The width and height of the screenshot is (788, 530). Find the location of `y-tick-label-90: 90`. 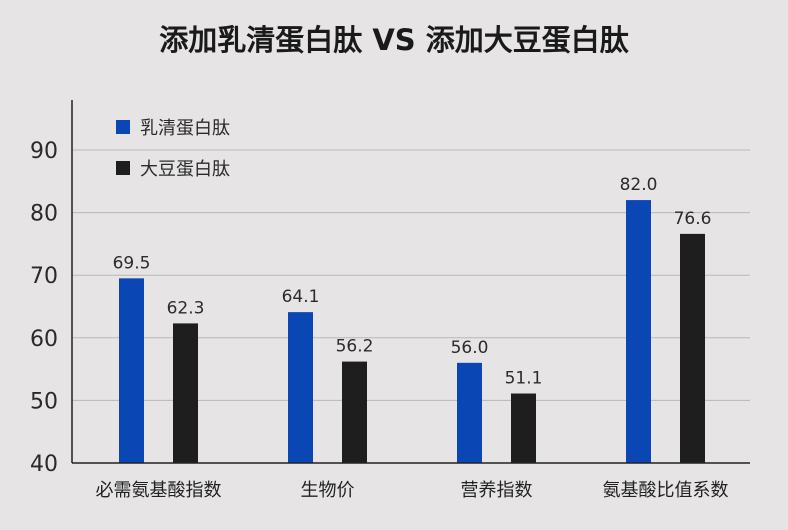

y-tick-label-90: 90 is located at coordinates (44, 151).